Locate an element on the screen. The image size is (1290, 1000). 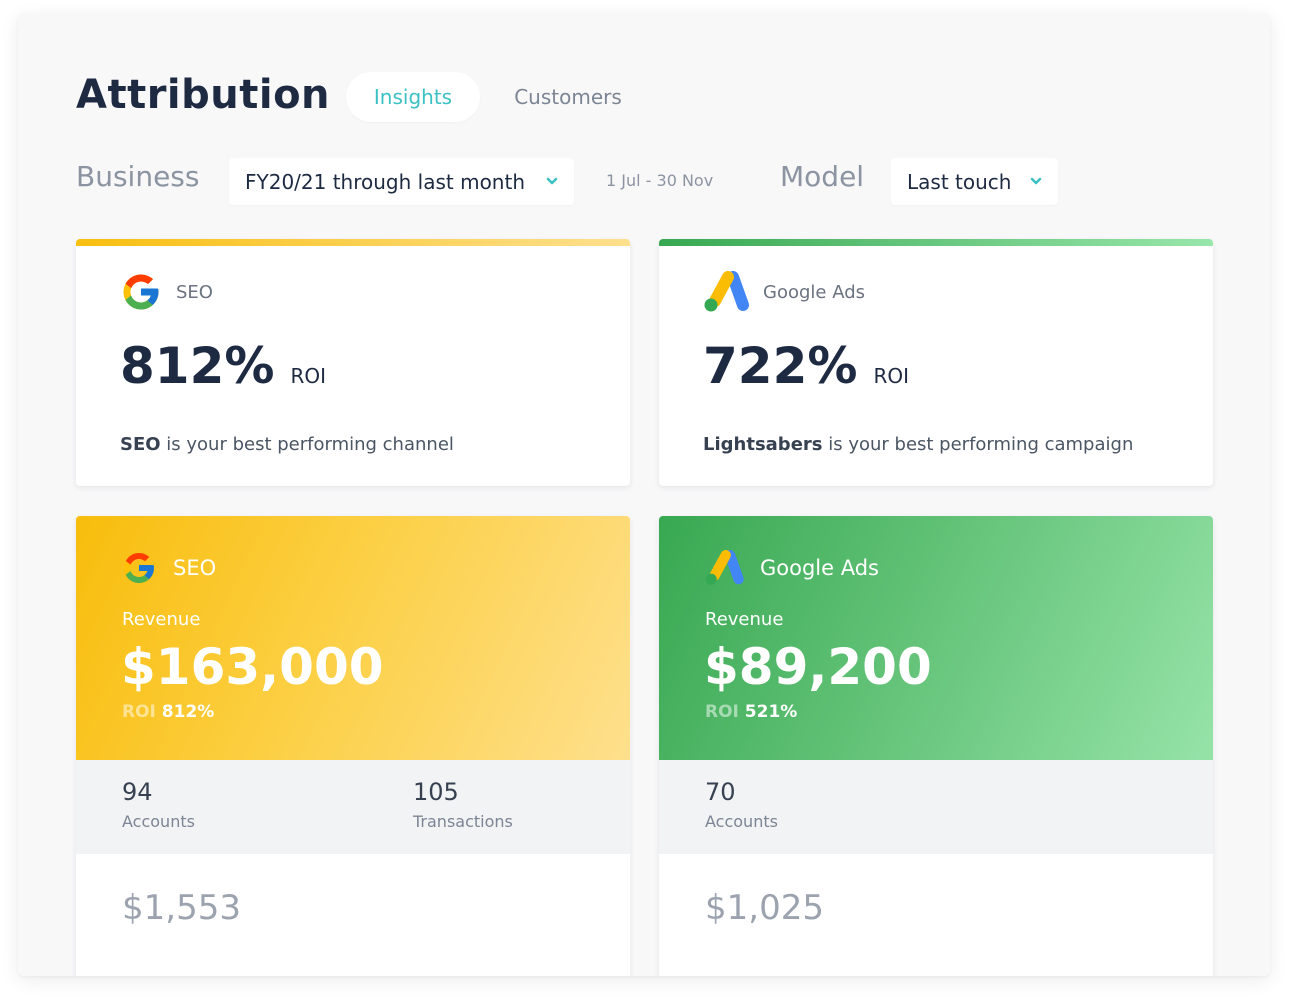
stats-row: 70 Accounts is located at coordinates (936, 807).